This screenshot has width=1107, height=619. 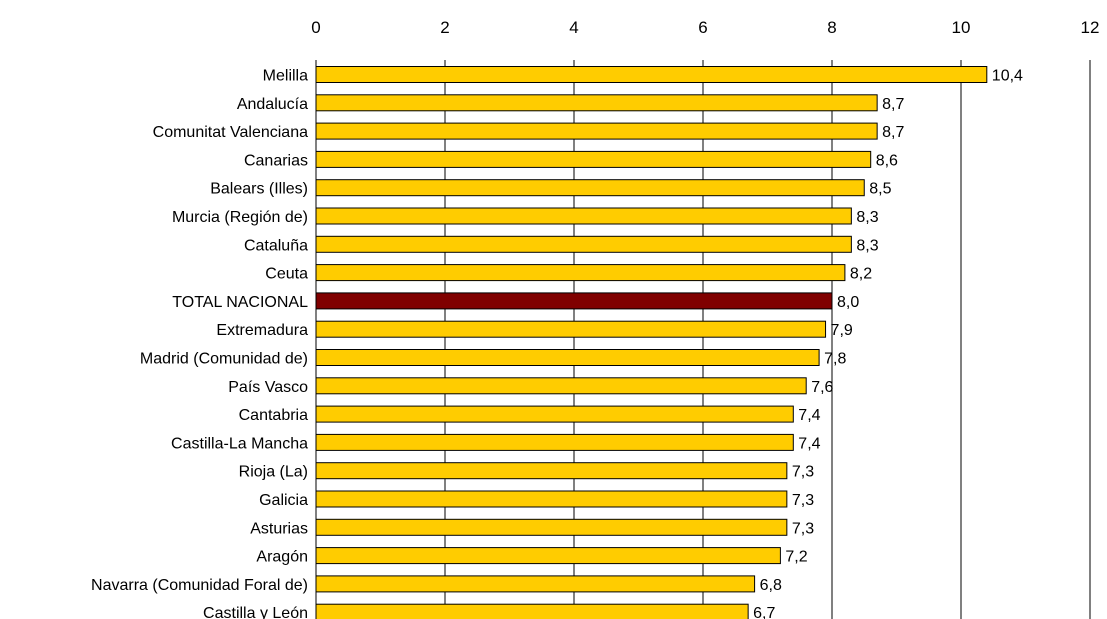 I want to click on category-label-9: Extremadura, so click(x=262, y=330).